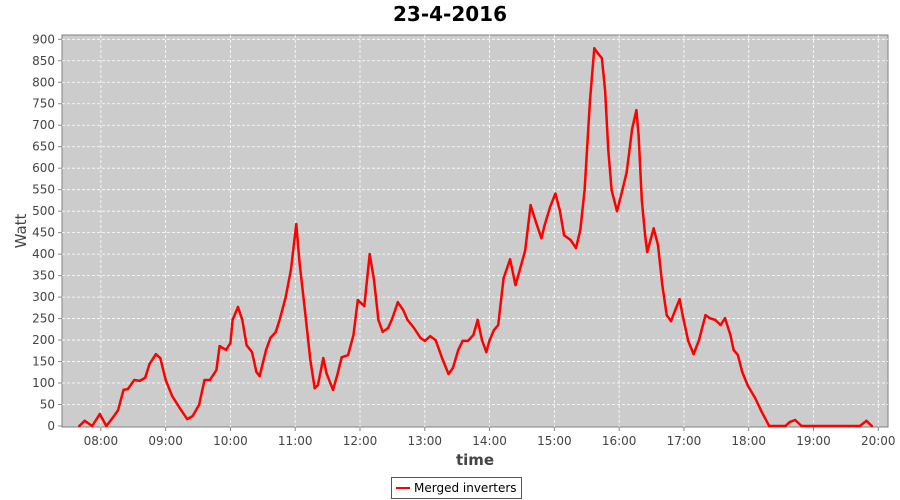  What do you see at coordinates (43, 61) in the screenshot?
I see `y-tick-label: 850` at bounding box center [43, 61].